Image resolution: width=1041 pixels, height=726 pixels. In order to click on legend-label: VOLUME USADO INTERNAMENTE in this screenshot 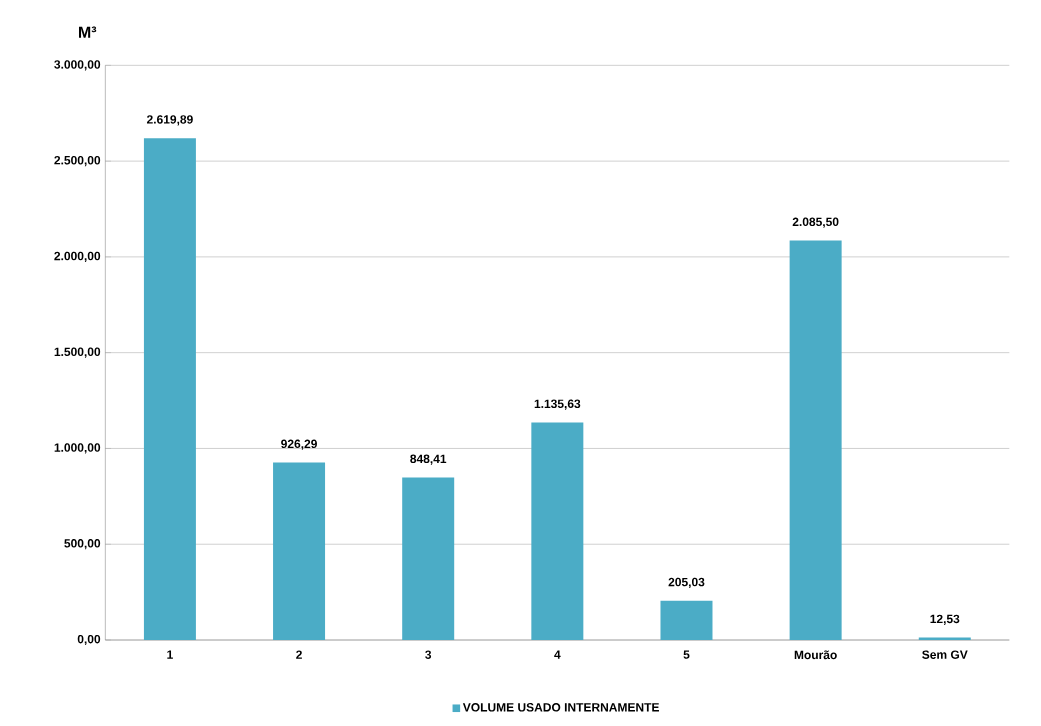, I will do `click(560, 707)`.